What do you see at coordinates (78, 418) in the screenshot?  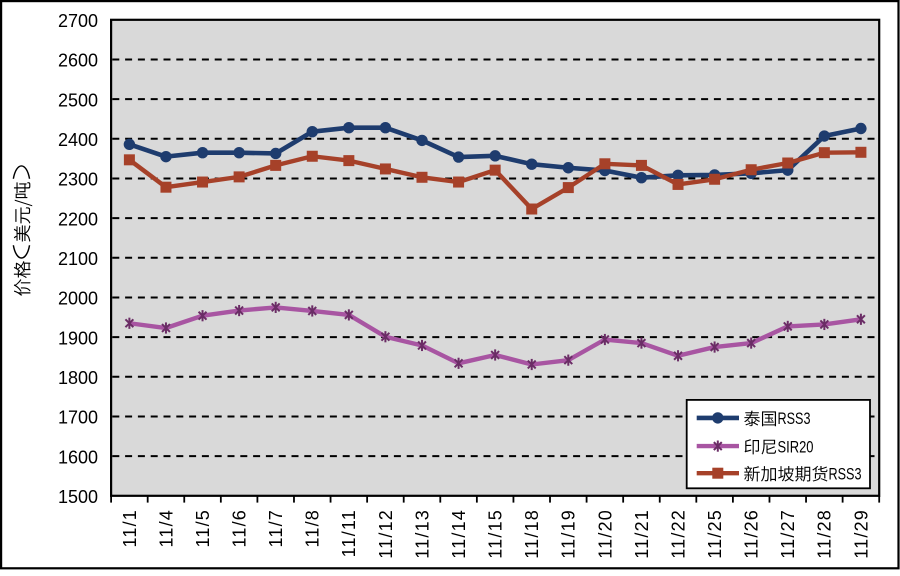 I see `svg-text: 1700` at bounding box center [78, 418].